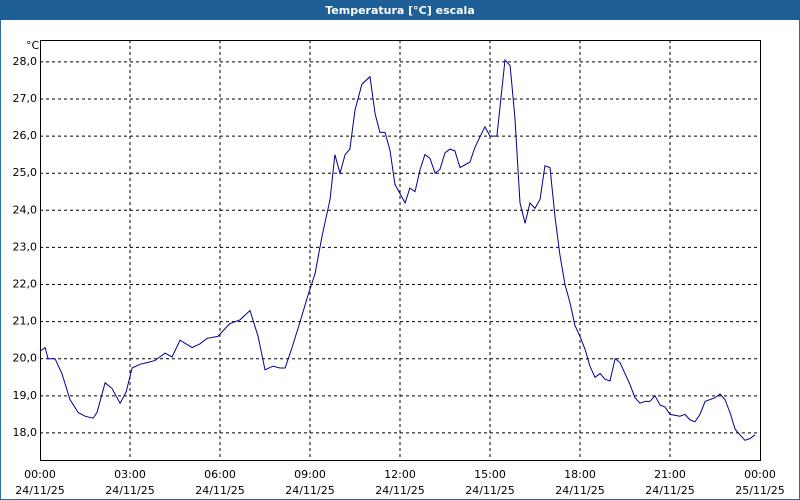 Image resolution: width=800 pixels, height=500 pixels. What do you see at coordinates (310, 474) in the screenshot?
I see `x-tick-label: 09:00` at bounding box center [310, 474].